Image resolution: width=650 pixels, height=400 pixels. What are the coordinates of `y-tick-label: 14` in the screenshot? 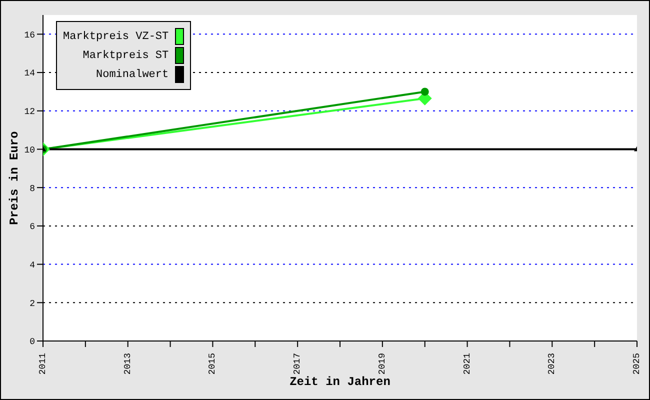 It's located at (29, 73).